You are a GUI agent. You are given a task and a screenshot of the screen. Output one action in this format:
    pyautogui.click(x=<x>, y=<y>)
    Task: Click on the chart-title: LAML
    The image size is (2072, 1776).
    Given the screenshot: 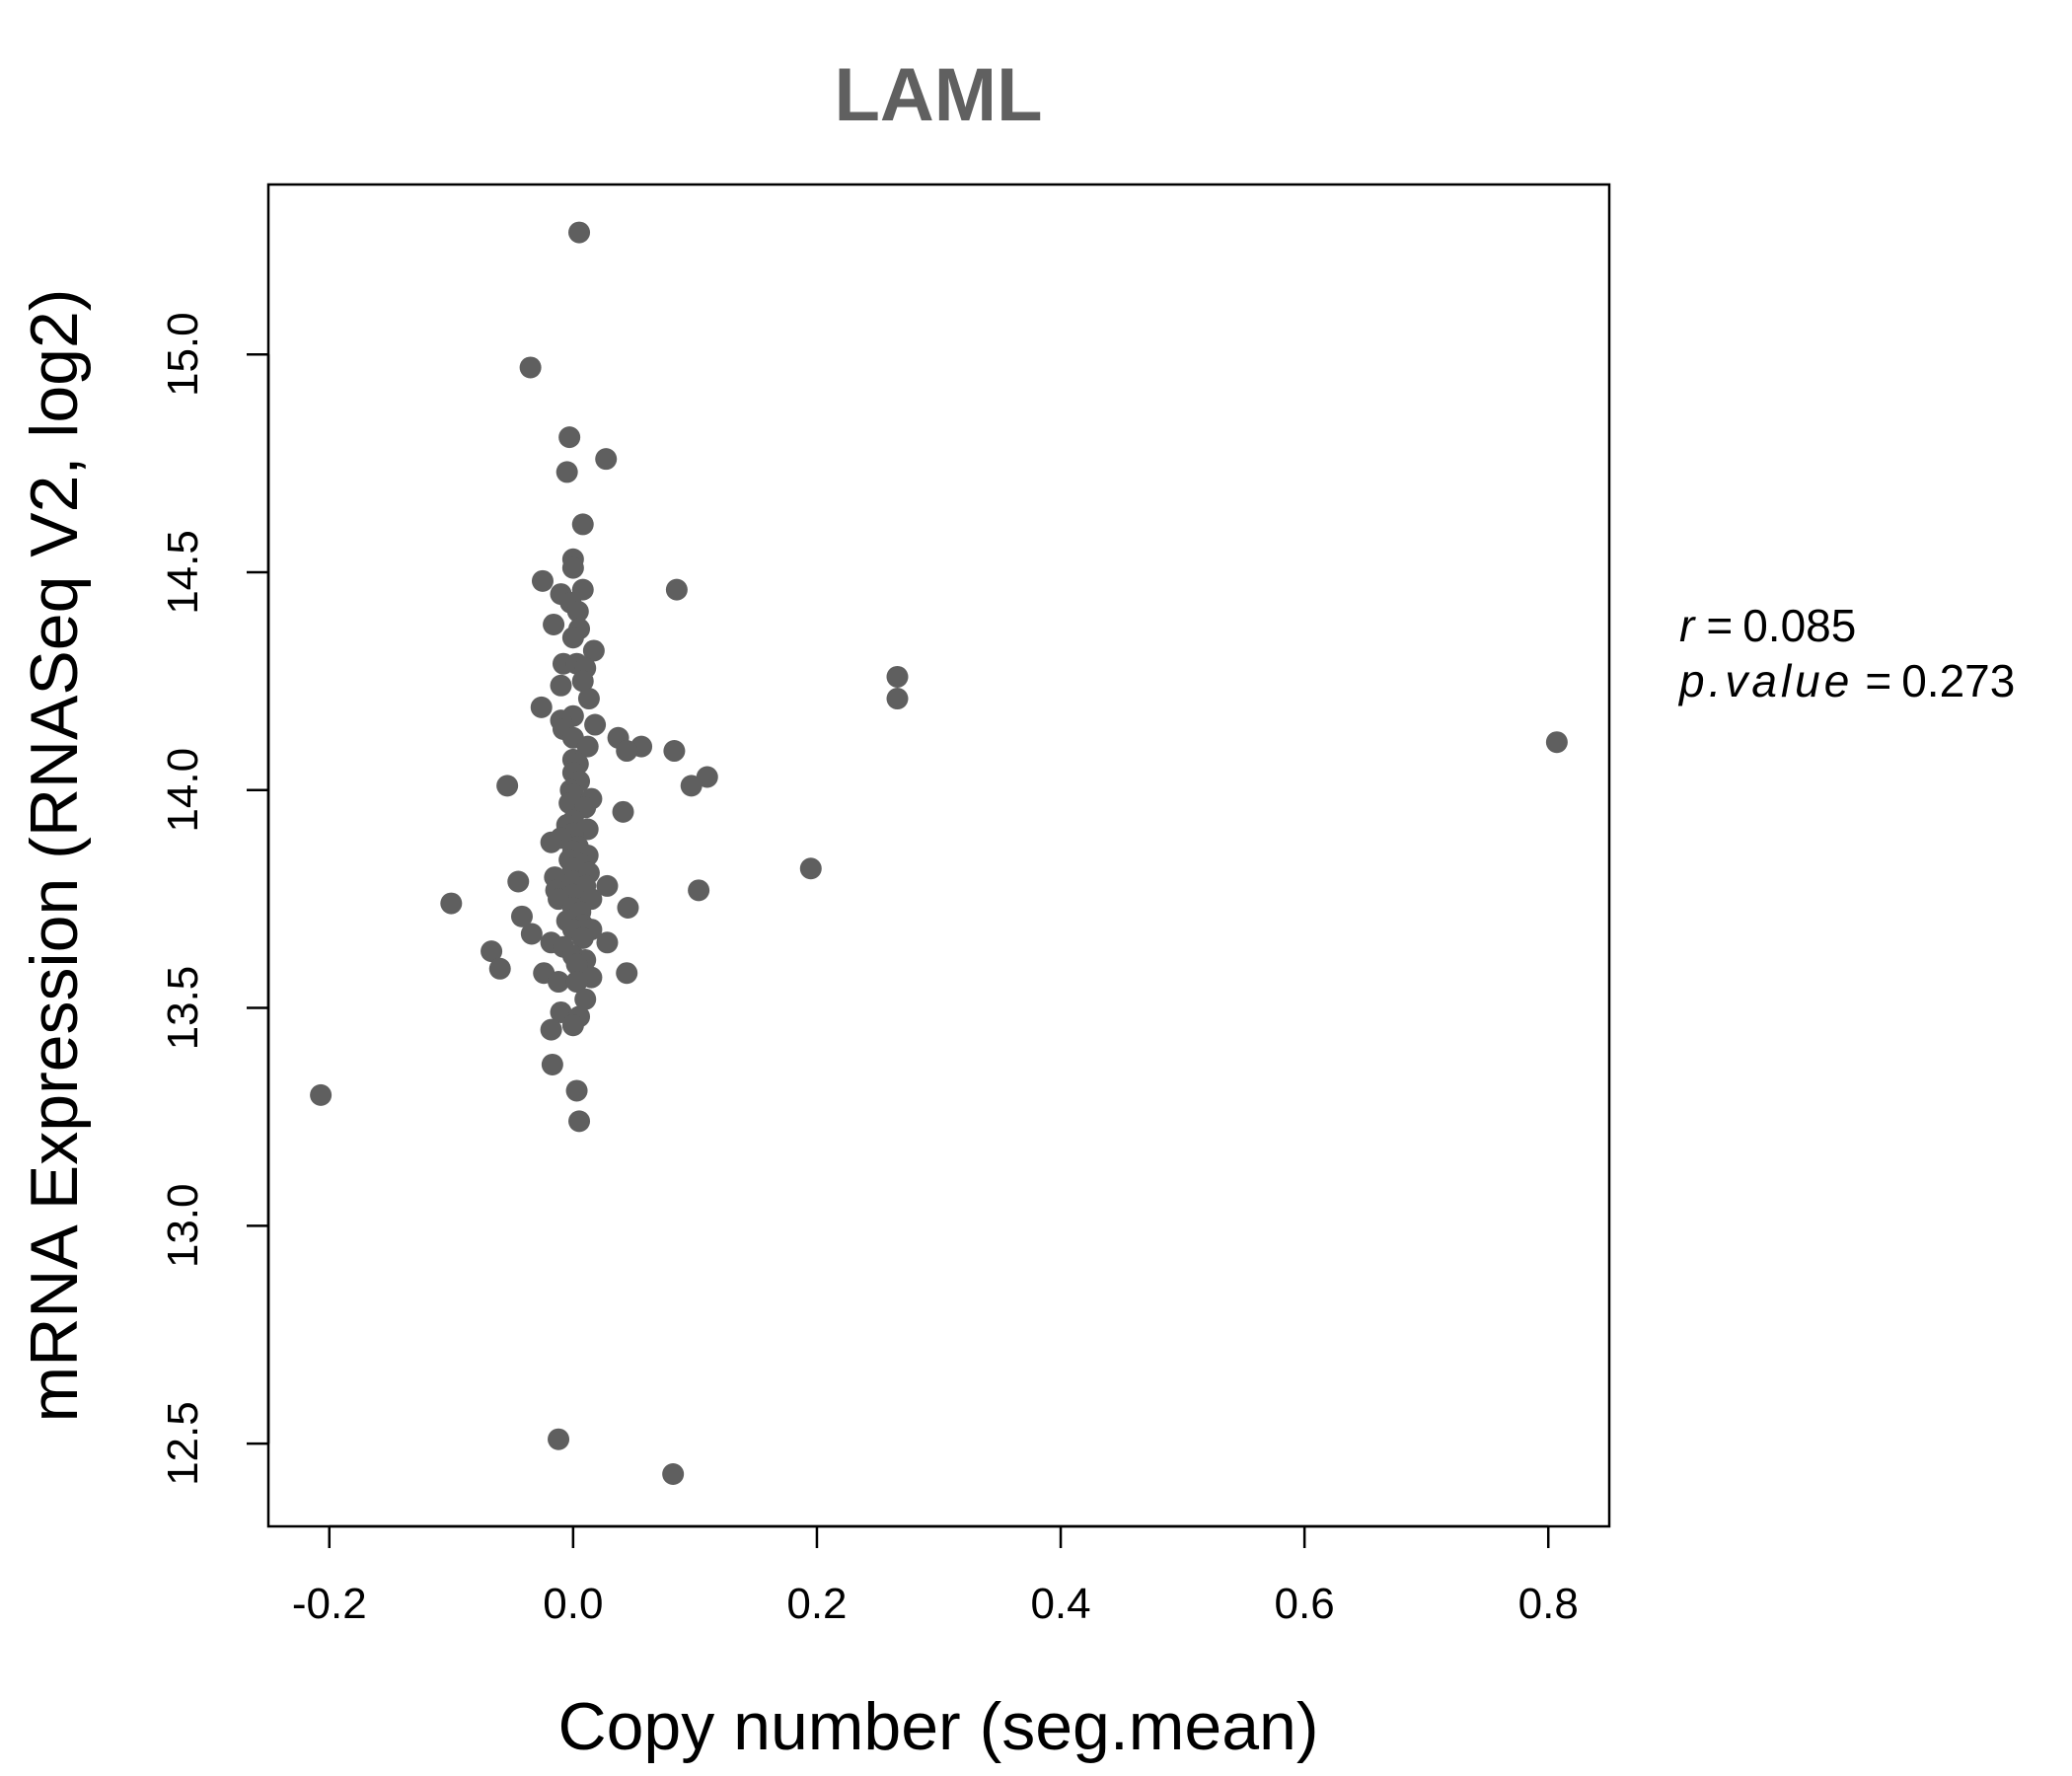 What is the action you would take?
    pyautogui.click(x=938, y=95)
    